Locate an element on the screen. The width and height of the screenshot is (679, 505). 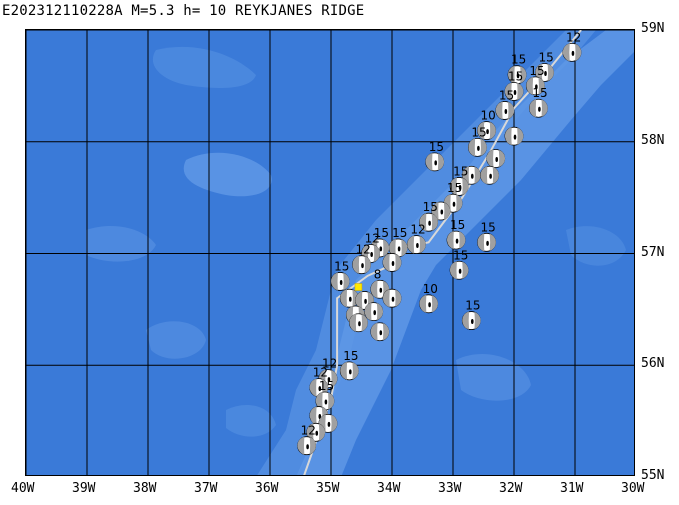
shoal-east is located at coordinates (596, 246).